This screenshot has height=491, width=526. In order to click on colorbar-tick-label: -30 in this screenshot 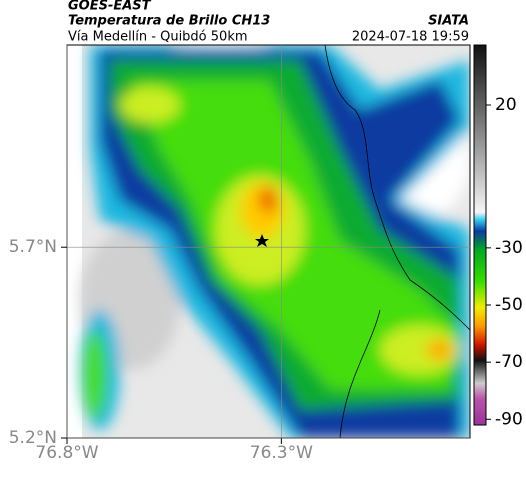, I will do `click(509, 248)`.